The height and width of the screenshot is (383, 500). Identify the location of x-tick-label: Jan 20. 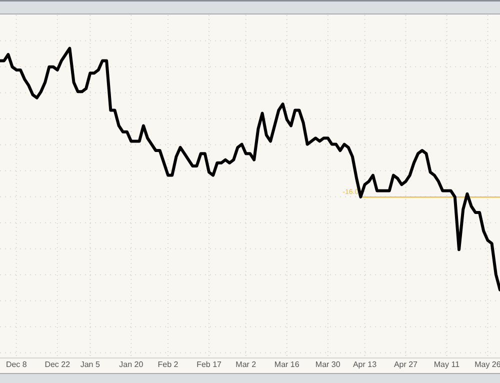
(131, 364).